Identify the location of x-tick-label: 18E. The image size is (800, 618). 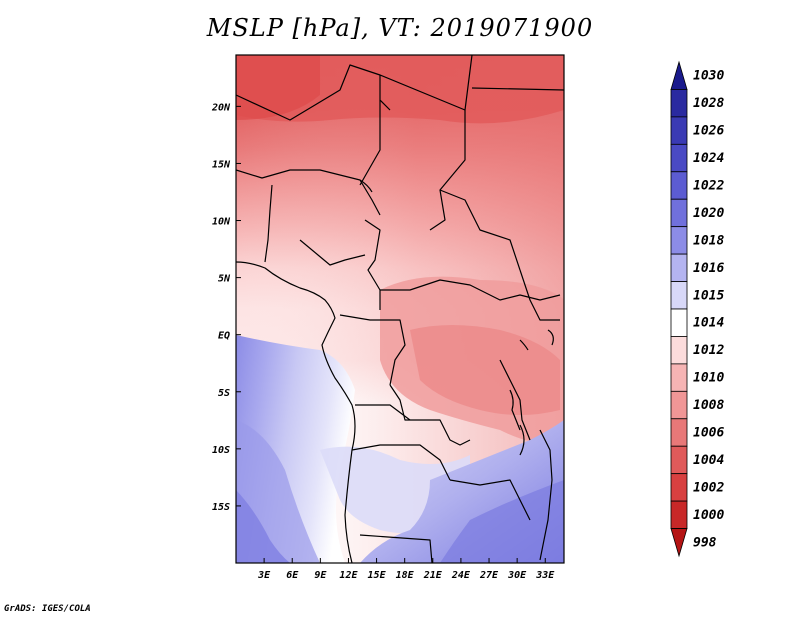
(405, 575).